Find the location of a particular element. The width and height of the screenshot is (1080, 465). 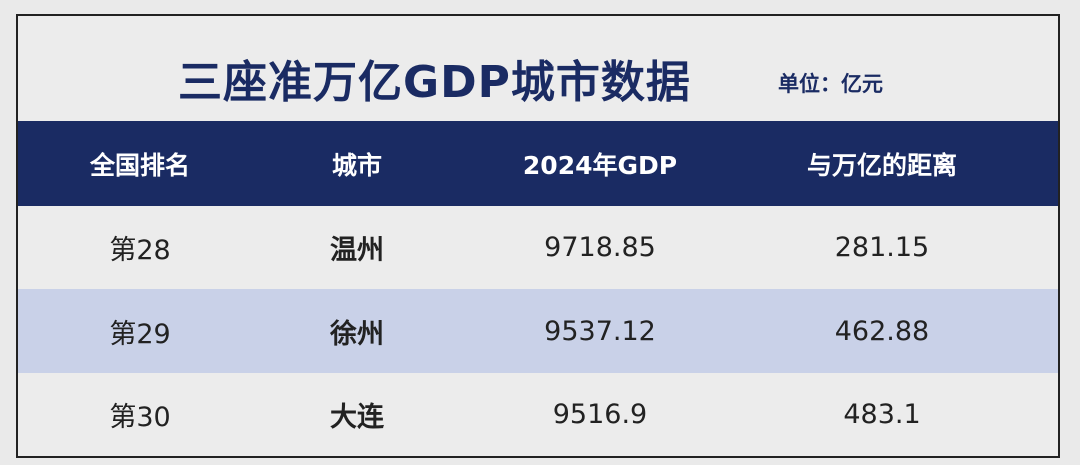

rank-cell: 第28 is located at coordinates (140, 250).